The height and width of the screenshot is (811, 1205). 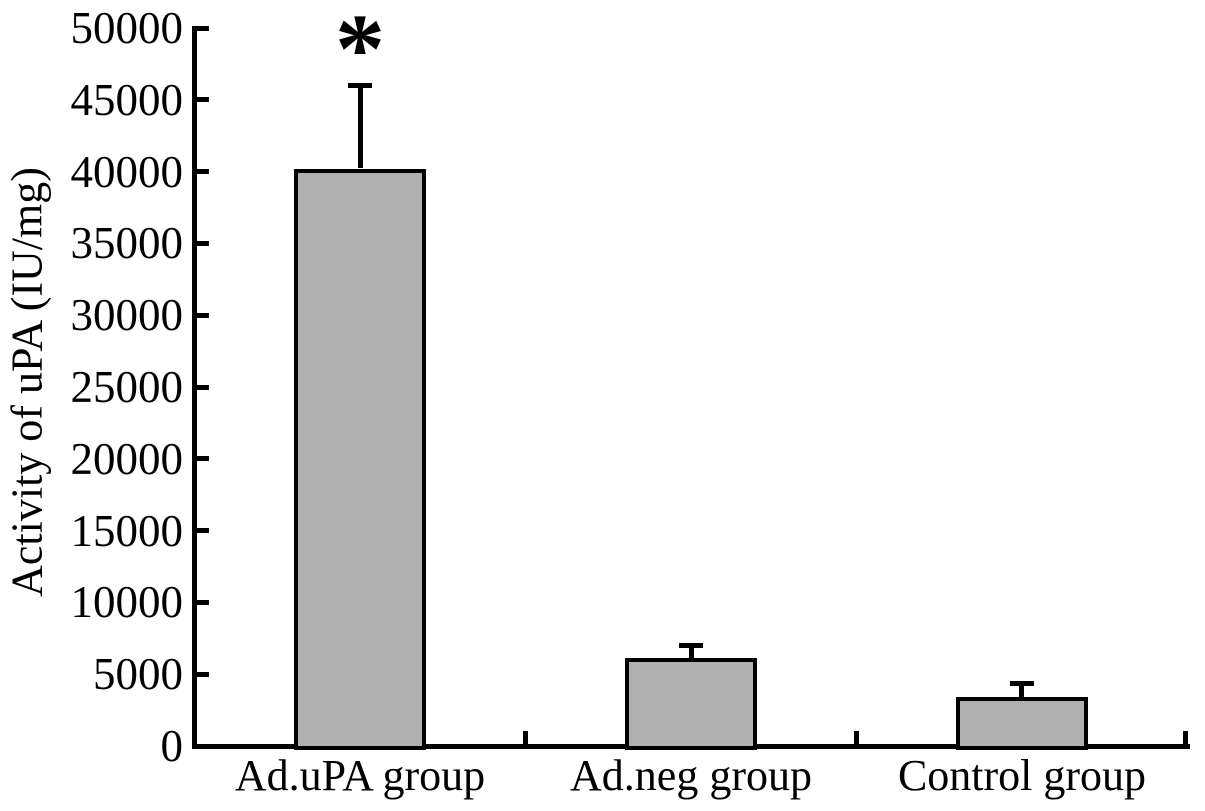 I want to click on x-category-label: Control group, so click(x=1022, y=775).